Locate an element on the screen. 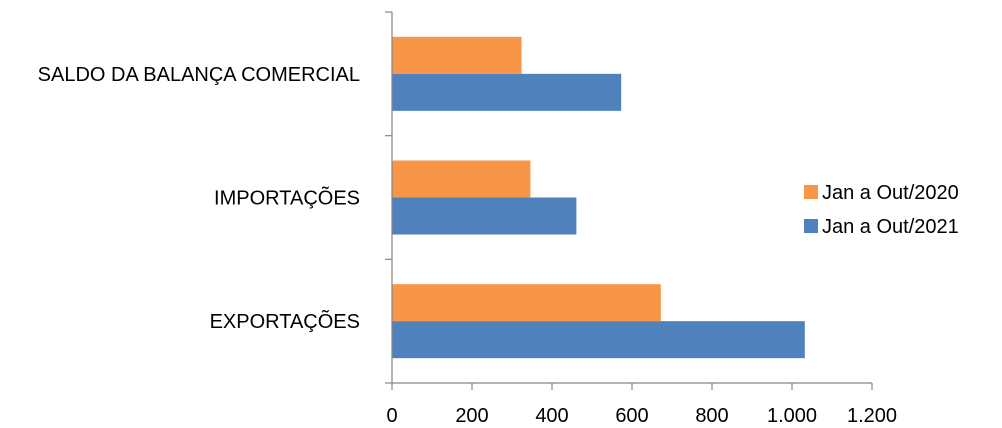 Image resolution: width=1002 pixels, height=428 pixels. x-tick-label: 1.200 is located at coordinates (872, 416).